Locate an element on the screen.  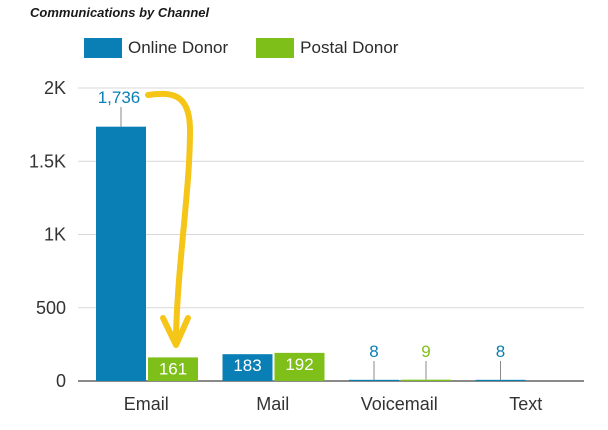
x-tick-label: Text is located at coordinates (525, 404).